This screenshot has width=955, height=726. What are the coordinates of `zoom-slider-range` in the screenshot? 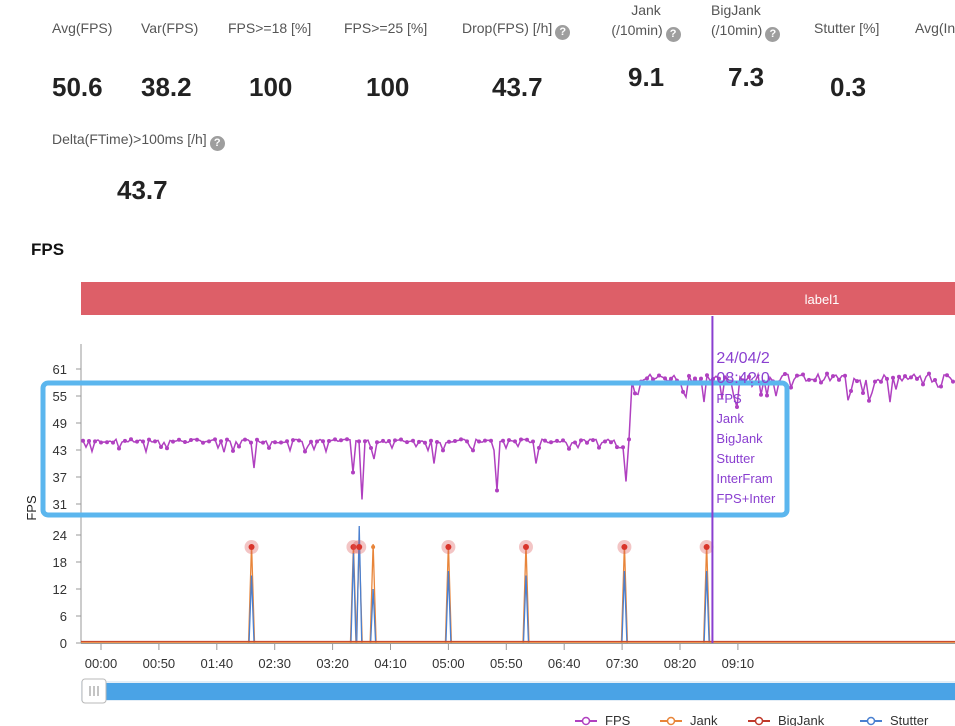 It's located at (530, 691).